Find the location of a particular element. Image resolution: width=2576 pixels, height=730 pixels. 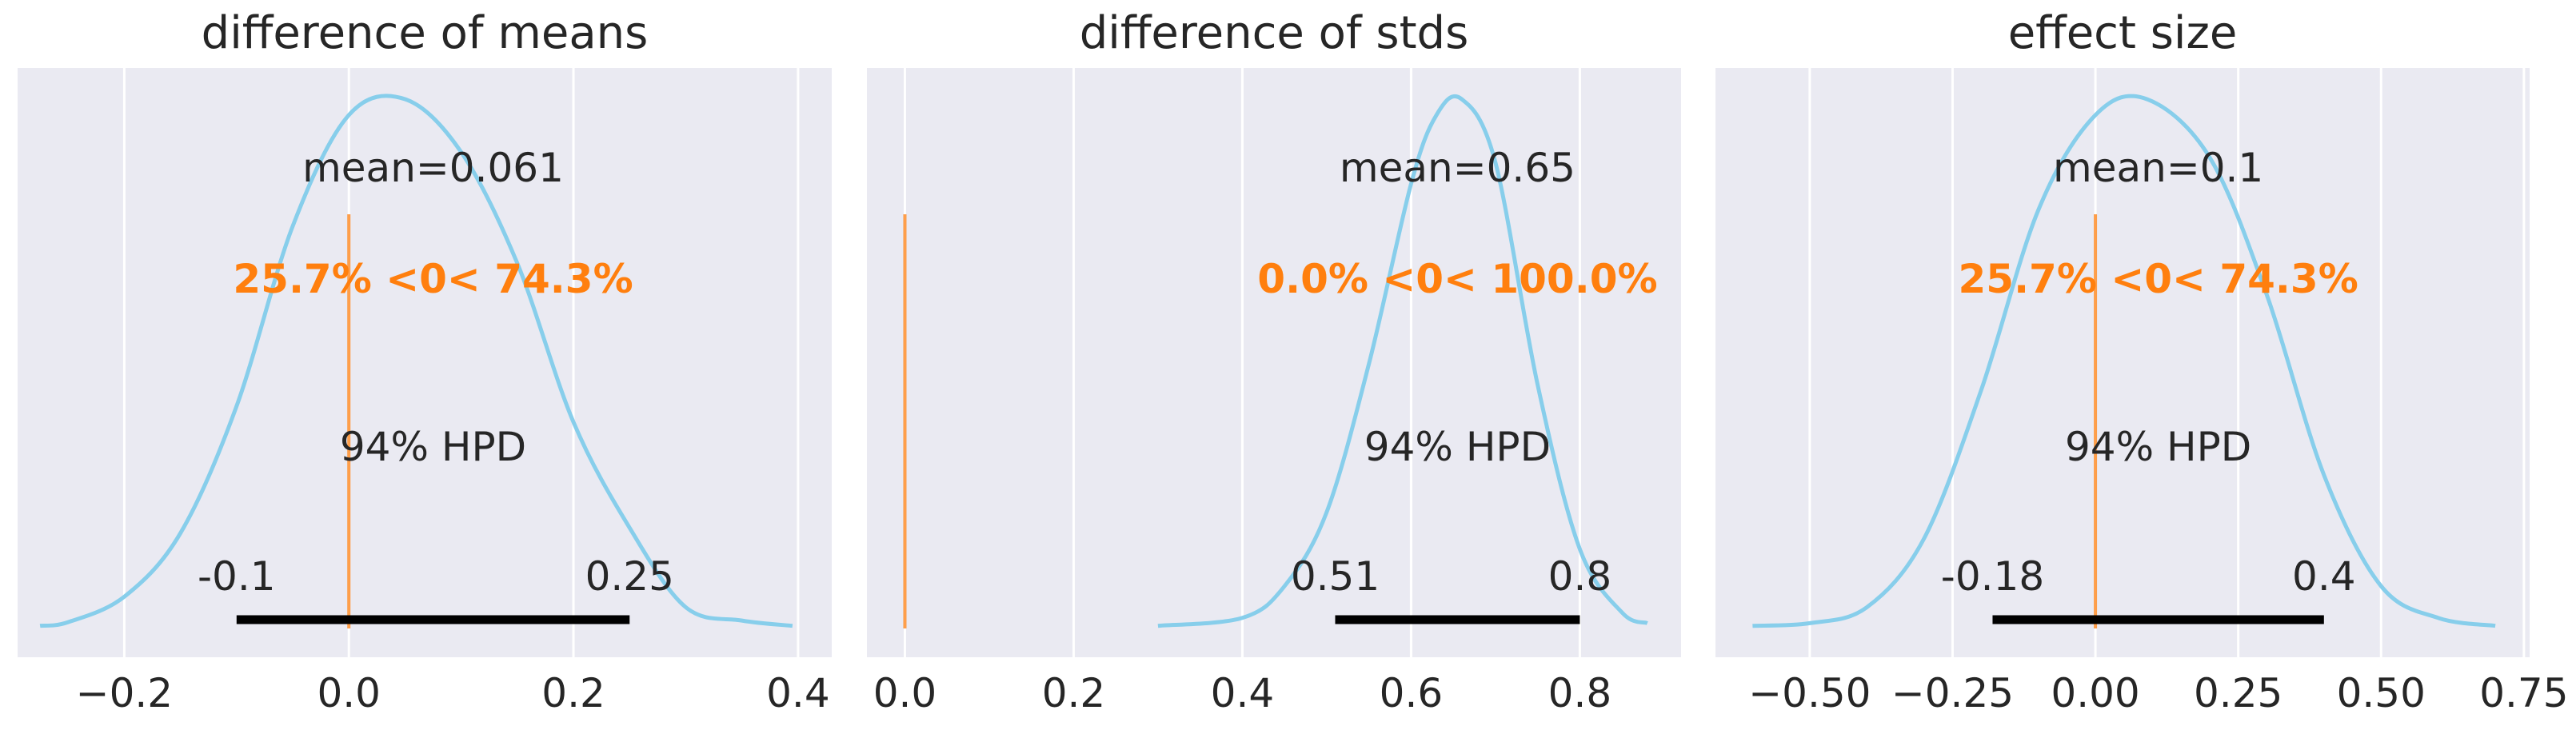

panel-title: difference of means is located at coordinates (426, 33).